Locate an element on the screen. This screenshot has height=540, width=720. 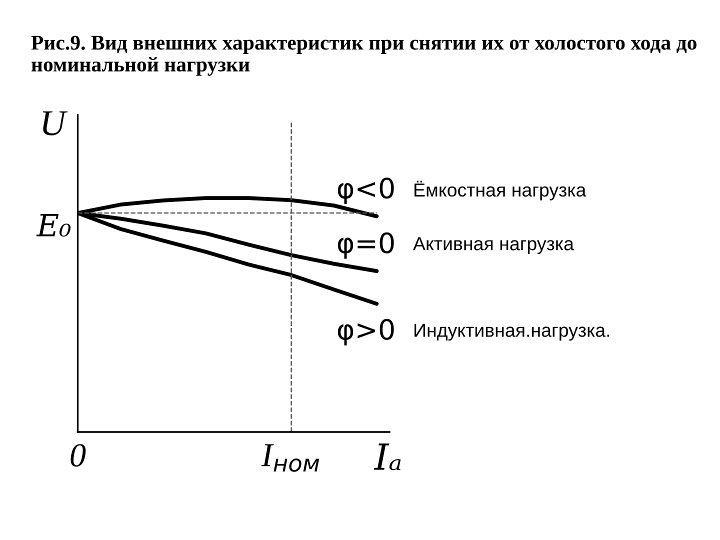
y-axis-title: U is located at coordinates (55, 123).